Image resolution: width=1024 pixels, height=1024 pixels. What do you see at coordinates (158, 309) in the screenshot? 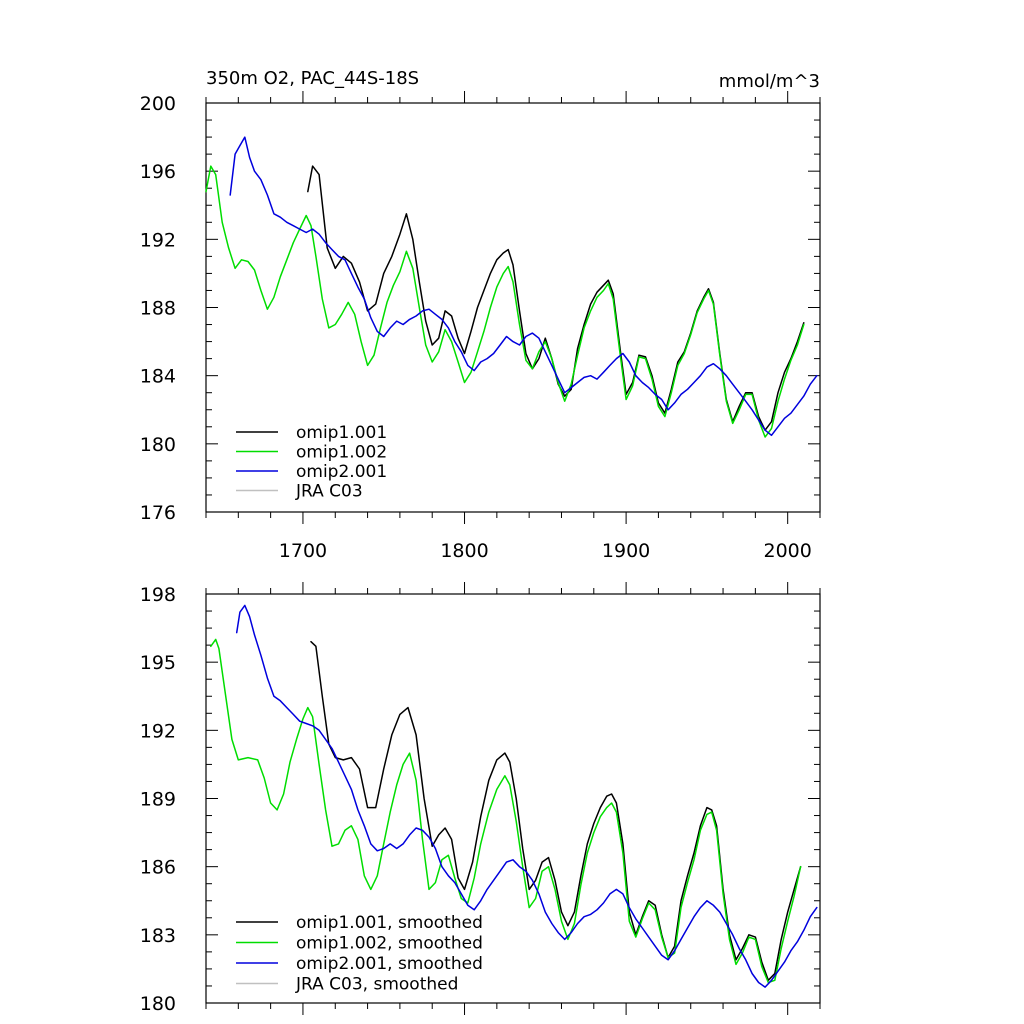
I see `y-tick-label: 188` at bounding box center [158, 309].